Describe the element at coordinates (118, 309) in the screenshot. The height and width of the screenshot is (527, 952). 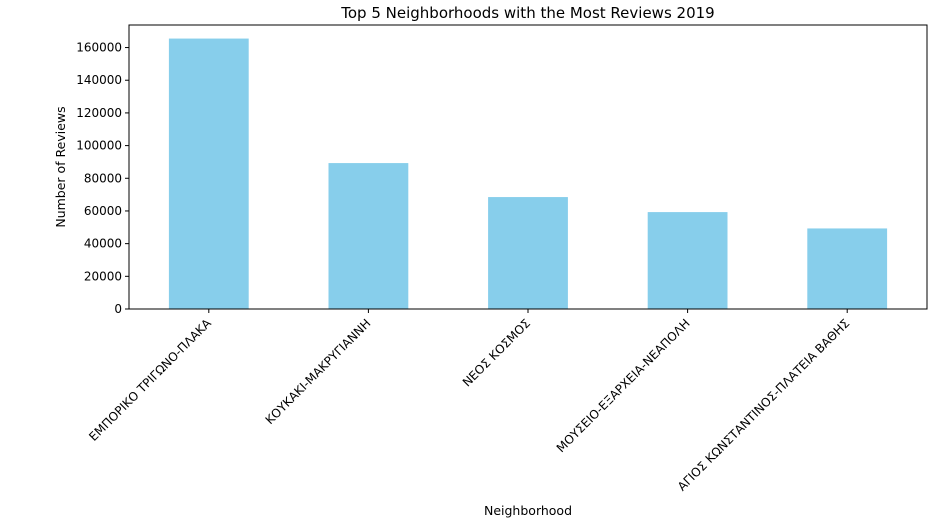
I see `y-tick-label: 0` at that location.